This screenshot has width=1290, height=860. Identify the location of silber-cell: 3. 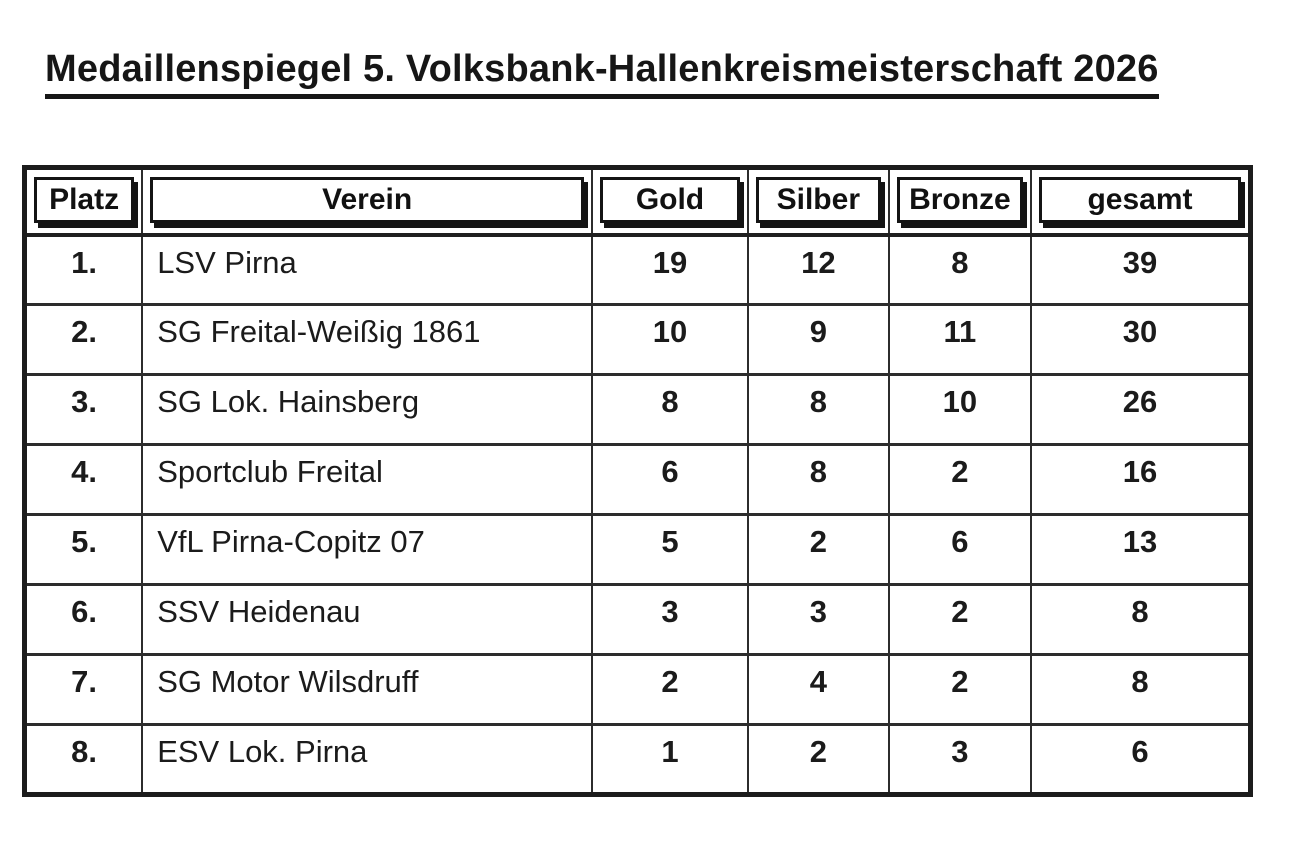
(818, 619).